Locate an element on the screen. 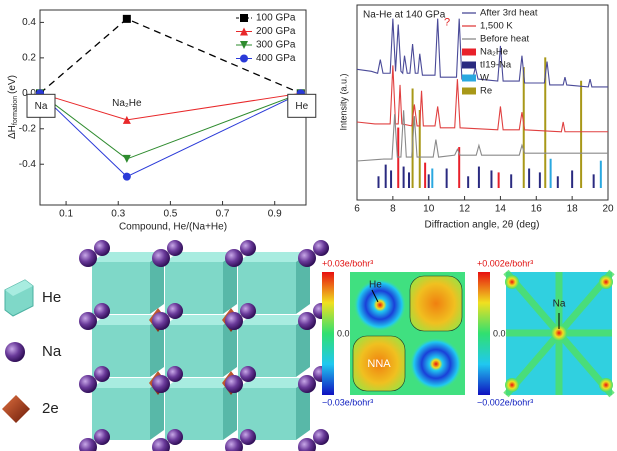 Image resolution: width=617 pixels, height=451 pixels. x-axis-label: Diffraction angle, 2θ (deg) is located at coordinates (482, 225).